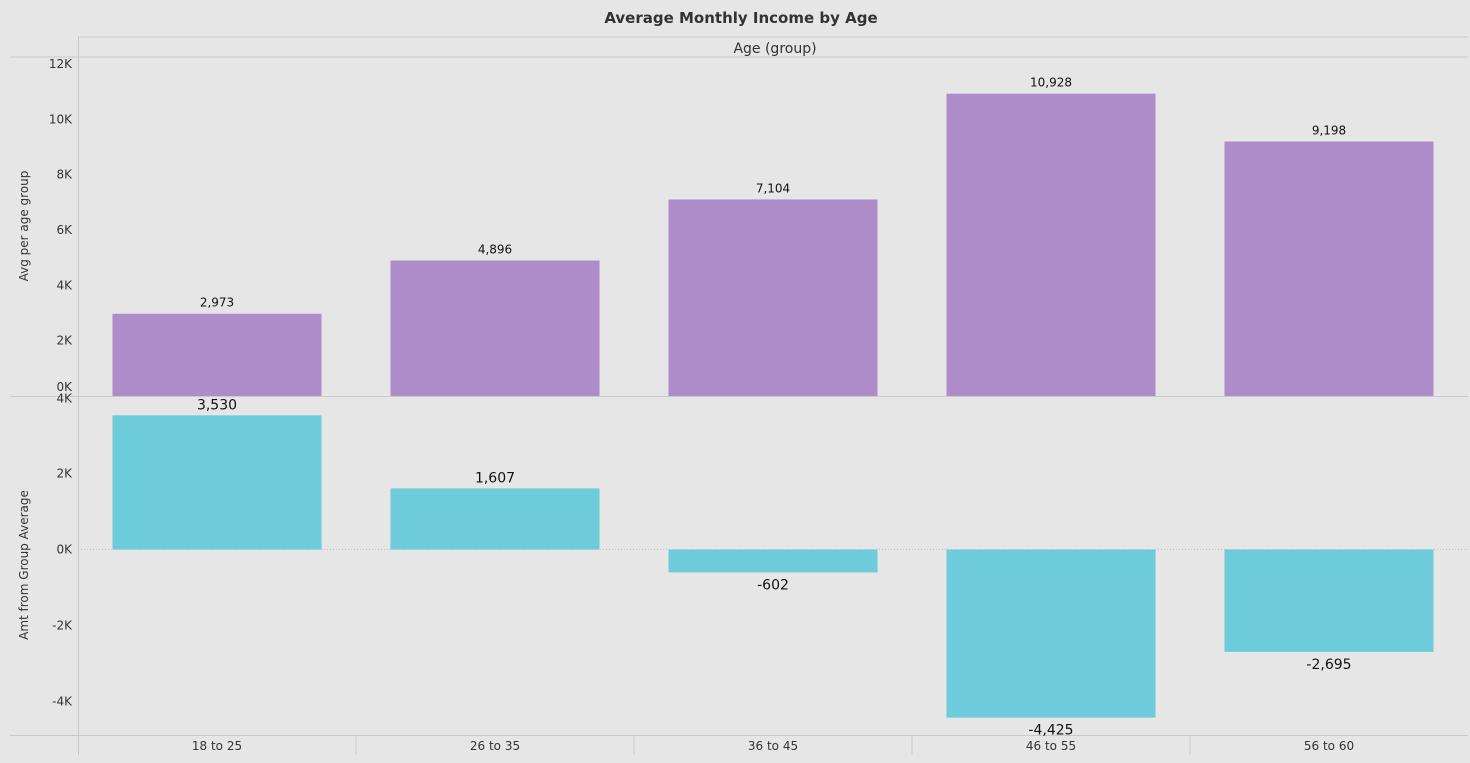 The width and height of the screenshot is (1470, 763). I want to click on category-label: 26 to 35, so click(495, 746).